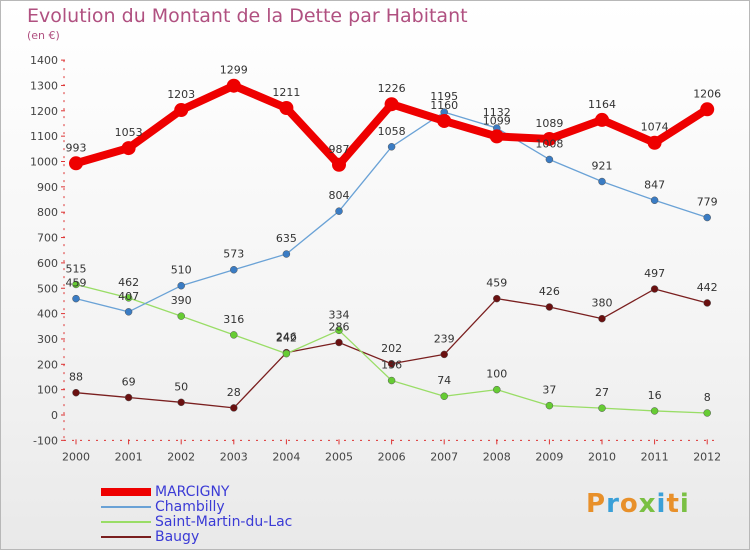 Image resolution: width=750 pixels, height=550 pixels. I want to click on data-label: 1195, so click(444, 96).